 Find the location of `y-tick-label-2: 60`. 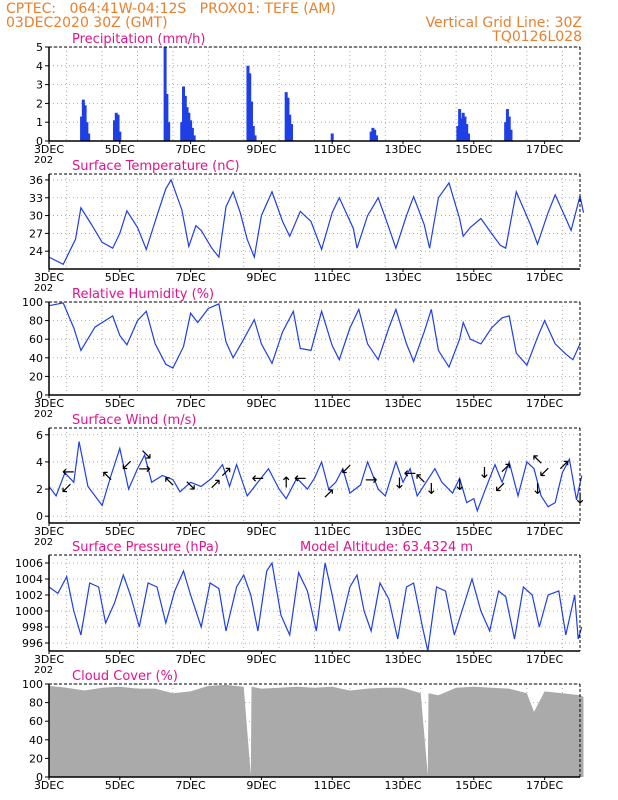

y-tick-label-2: 60 is located at coordinates (36, 339).